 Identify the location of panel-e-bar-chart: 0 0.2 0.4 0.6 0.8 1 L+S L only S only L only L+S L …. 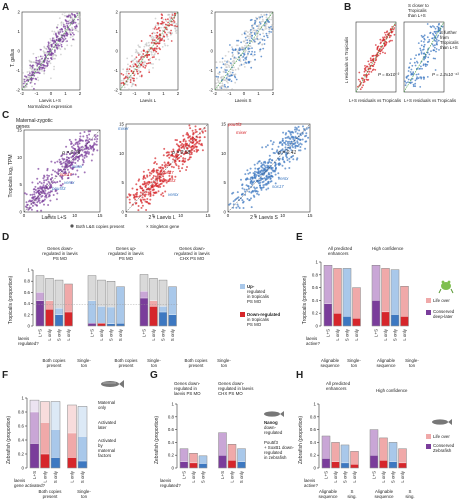
(360, 300).